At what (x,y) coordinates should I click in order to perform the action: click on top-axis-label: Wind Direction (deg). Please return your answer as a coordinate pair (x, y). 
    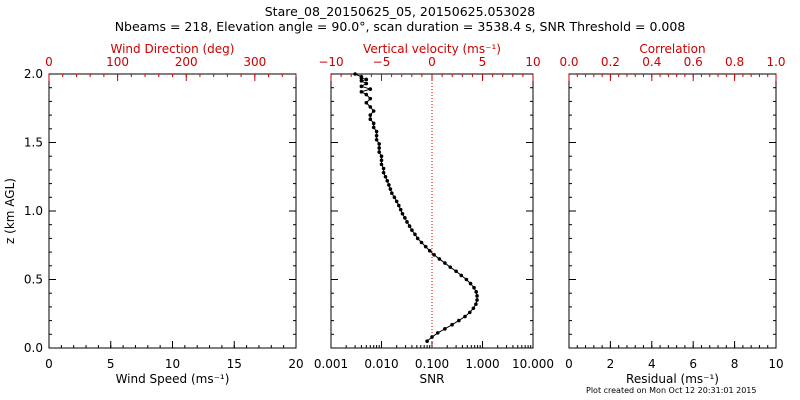
    Looking at the image, I should click on (173, 49).